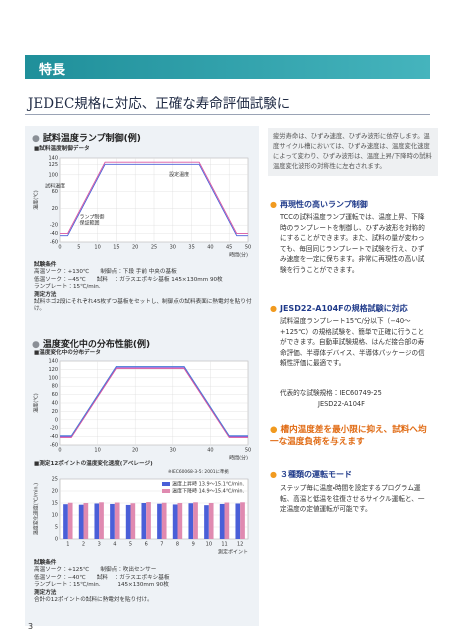 The width and height of the screenshot is (455, 644). Describe the element at coordinates (67, 353) in the screenshot. I see `chart-subtitle: ■温度変化中の分布データ` at that location.